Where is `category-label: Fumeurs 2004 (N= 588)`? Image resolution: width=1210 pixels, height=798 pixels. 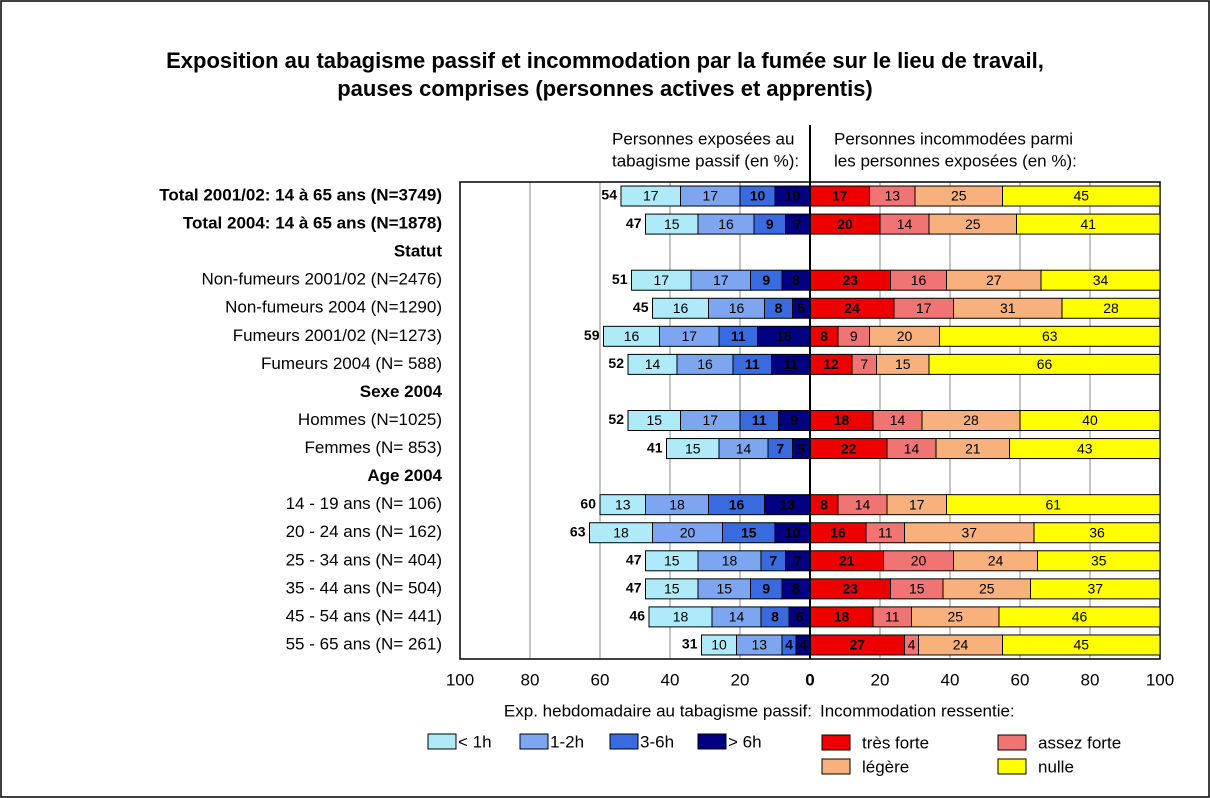 category-label: Fumeurs 2004 (N= 588) is located at coordinates (351, 363).